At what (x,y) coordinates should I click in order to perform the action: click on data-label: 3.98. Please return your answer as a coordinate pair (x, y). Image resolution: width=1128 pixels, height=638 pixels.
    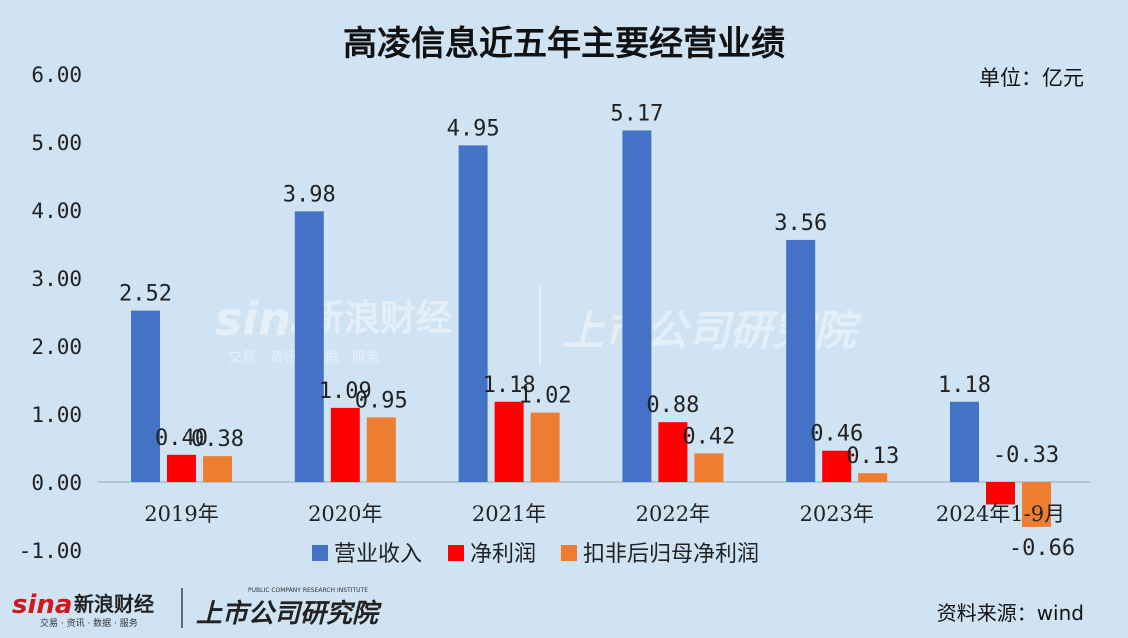
    Looking at the image, I should click on (309, 194).